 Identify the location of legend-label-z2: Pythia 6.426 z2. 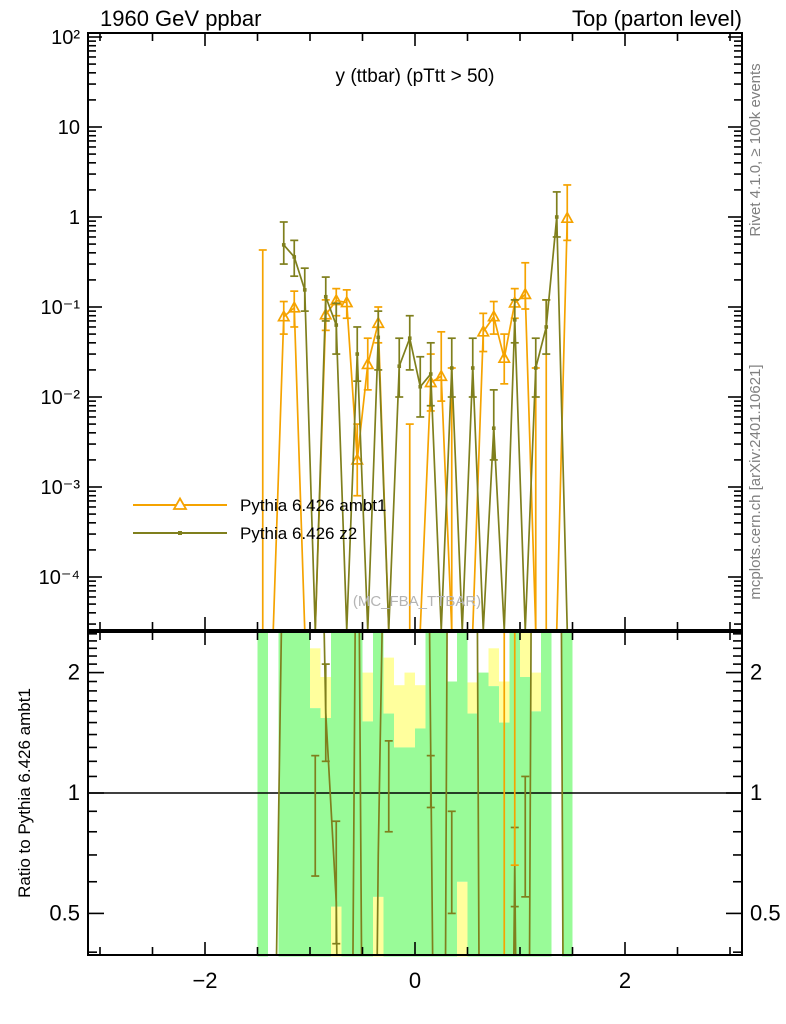
(298, 533).